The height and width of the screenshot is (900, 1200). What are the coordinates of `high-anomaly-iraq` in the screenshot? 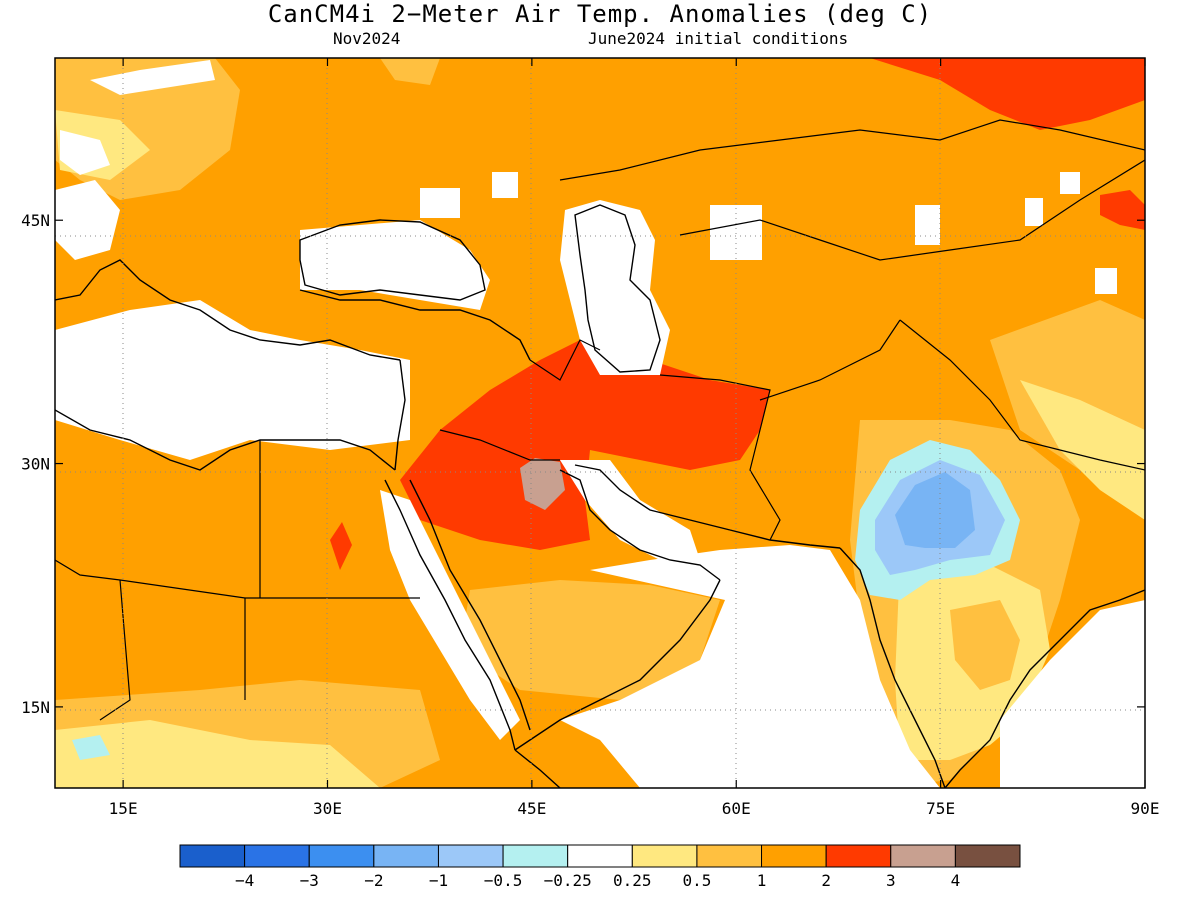 It's located at (542, 484).